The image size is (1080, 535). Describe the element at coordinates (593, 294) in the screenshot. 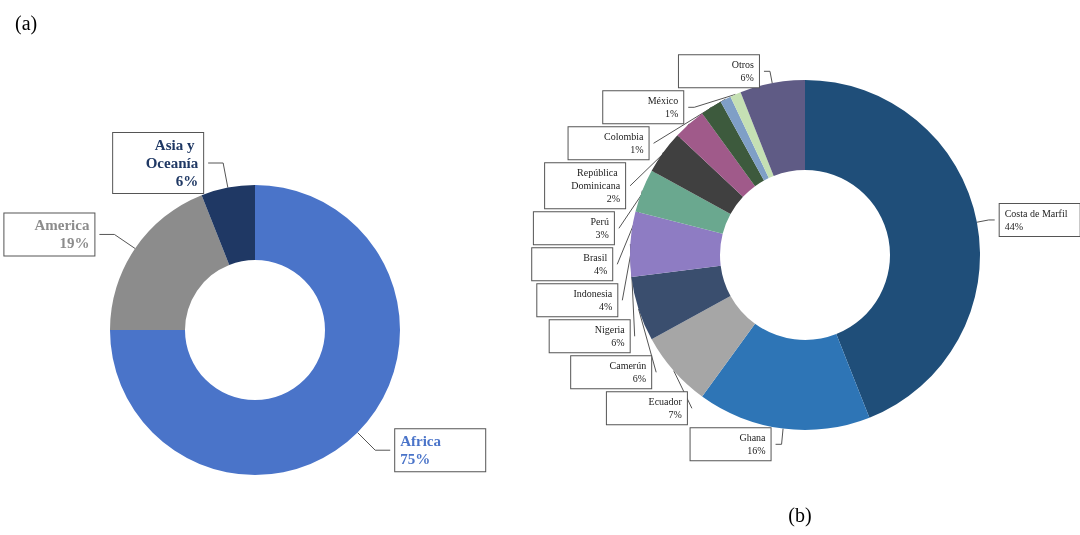

I see `slice-label: Indonesia` at that location.